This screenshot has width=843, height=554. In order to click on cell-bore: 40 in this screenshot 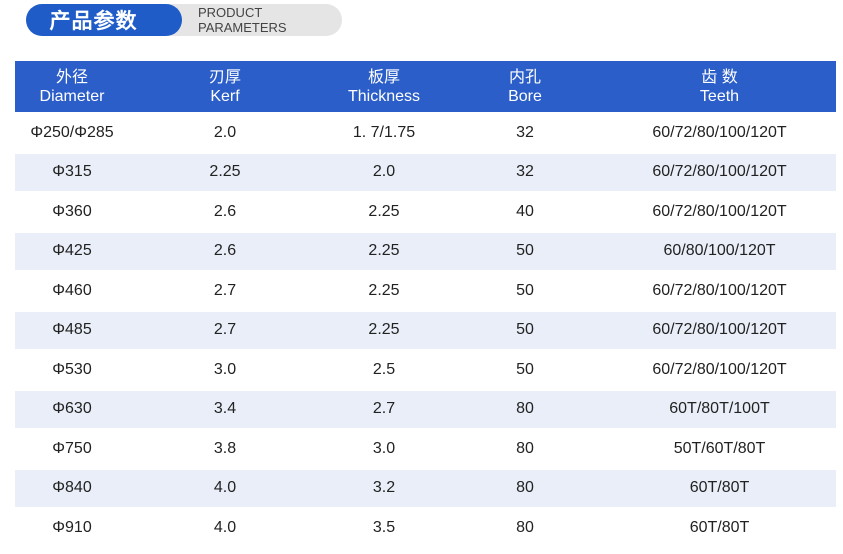, I will do `click(525, 211)`.